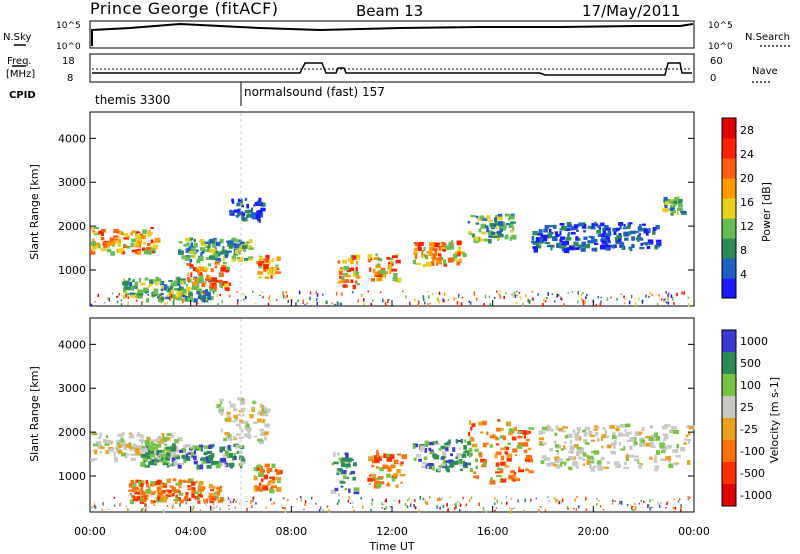 This screenshot has height=554, width=800. Describe the element at coordinates (729, 451) in the screenshot. I see `velocity-colorbar-swatch` at that location.